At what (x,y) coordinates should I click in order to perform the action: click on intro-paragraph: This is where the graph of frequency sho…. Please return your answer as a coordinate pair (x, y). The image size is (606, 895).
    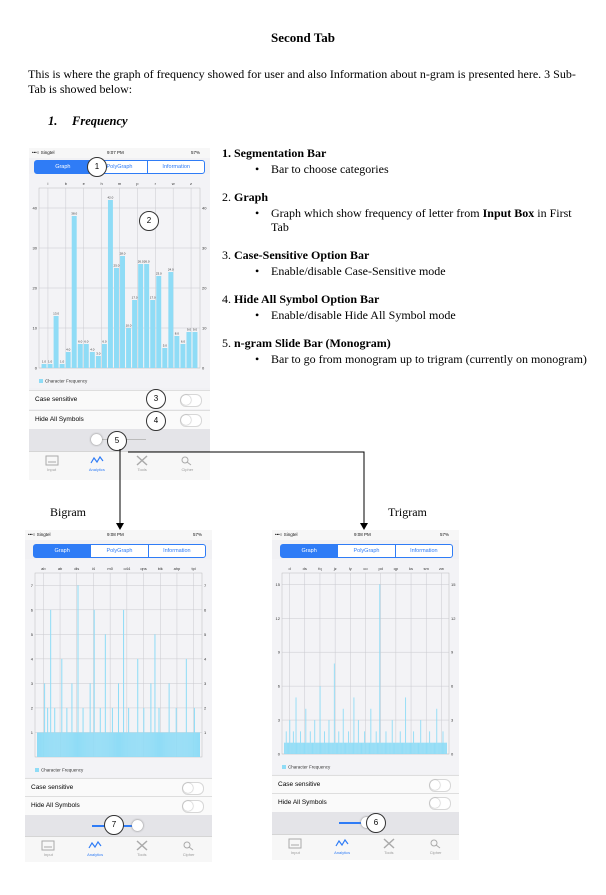
    Looking at the image, I should click on (302, 81).